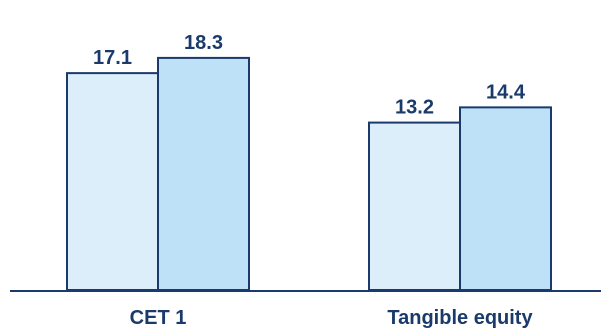 Image resolution: width=601 pixels, height=330 pixels. I want to click on data-label: 14.4, so click(506, 92).